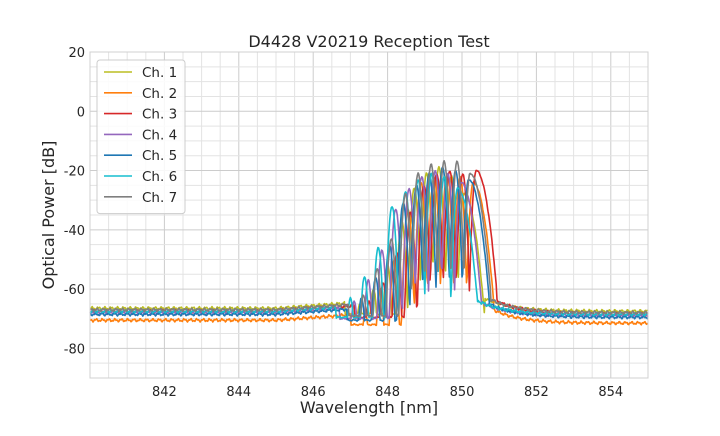 The width and height of the screenshot is (720, 436). What do you see at coordinates (48, 215) in the screenshot?
I see `y-axis-label: Optical Power [dB]` at bounding box center [48, 215].